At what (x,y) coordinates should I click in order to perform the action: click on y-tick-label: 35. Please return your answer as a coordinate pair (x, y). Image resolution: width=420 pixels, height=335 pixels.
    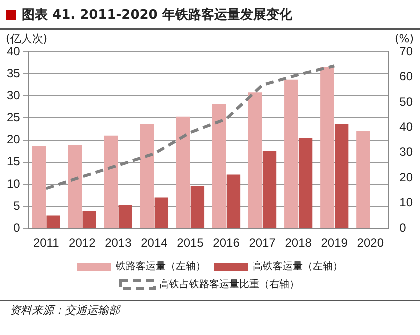
    Looking at the image, I should click on (13, 73).